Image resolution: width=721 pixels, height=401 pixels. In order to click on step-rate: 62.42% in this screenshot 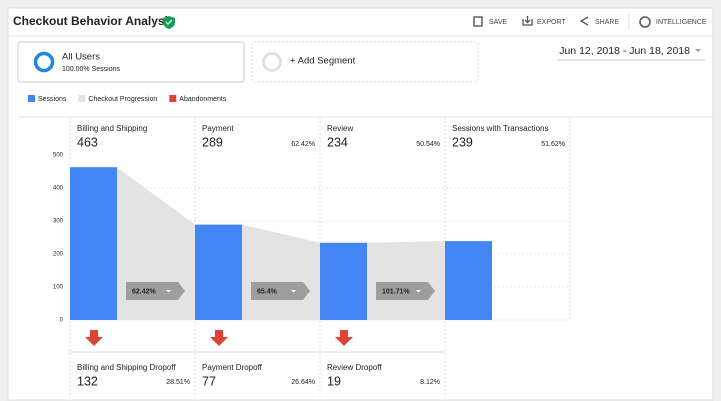, I will do `click(303, 144)`.